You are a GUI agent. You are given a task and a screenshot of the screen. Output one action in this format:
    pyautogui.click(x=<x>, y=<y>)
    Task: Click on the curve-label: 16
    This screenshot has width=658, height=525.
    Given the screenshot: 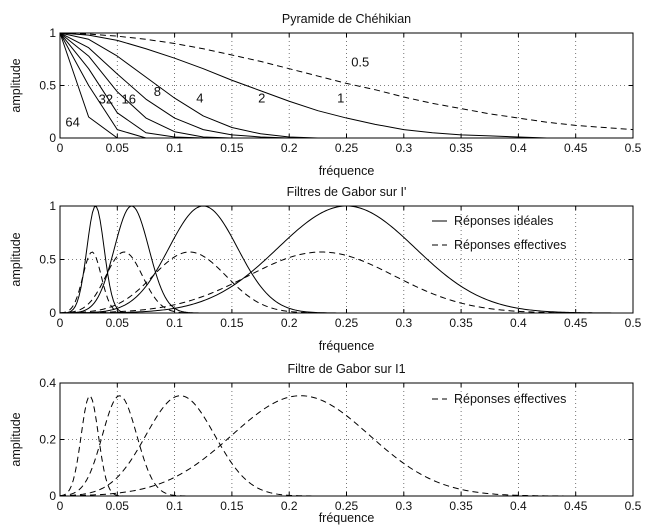 What is the action you would take?
    pyautogui.click(x=129, y=98)
    